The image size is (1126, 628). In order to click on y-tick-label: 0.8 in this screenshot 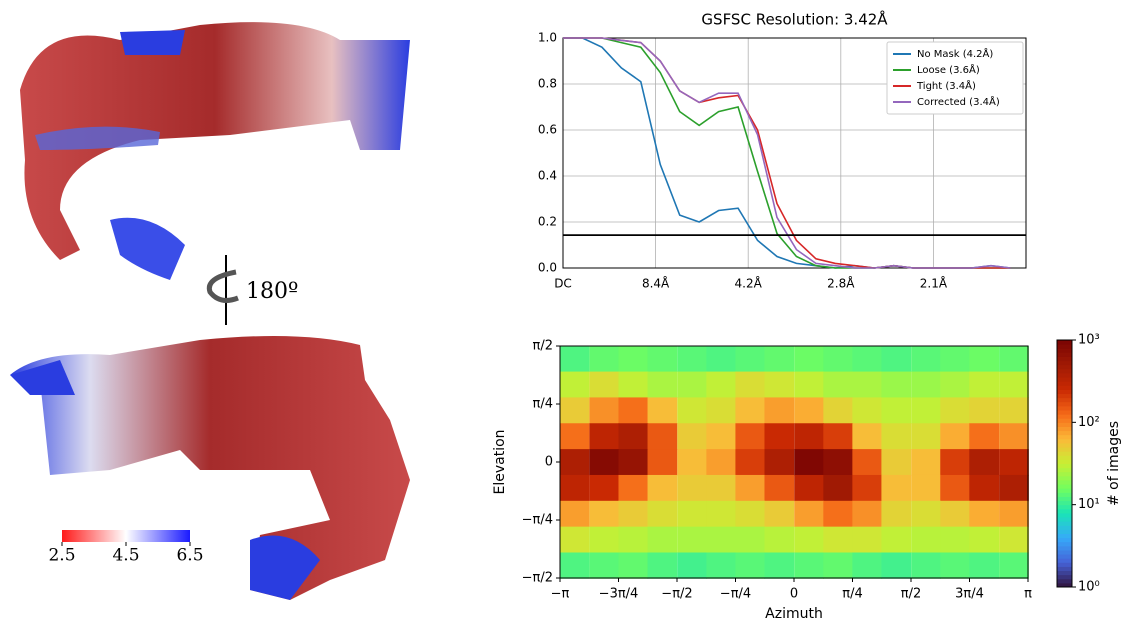, I will do `click(547, 84)`.